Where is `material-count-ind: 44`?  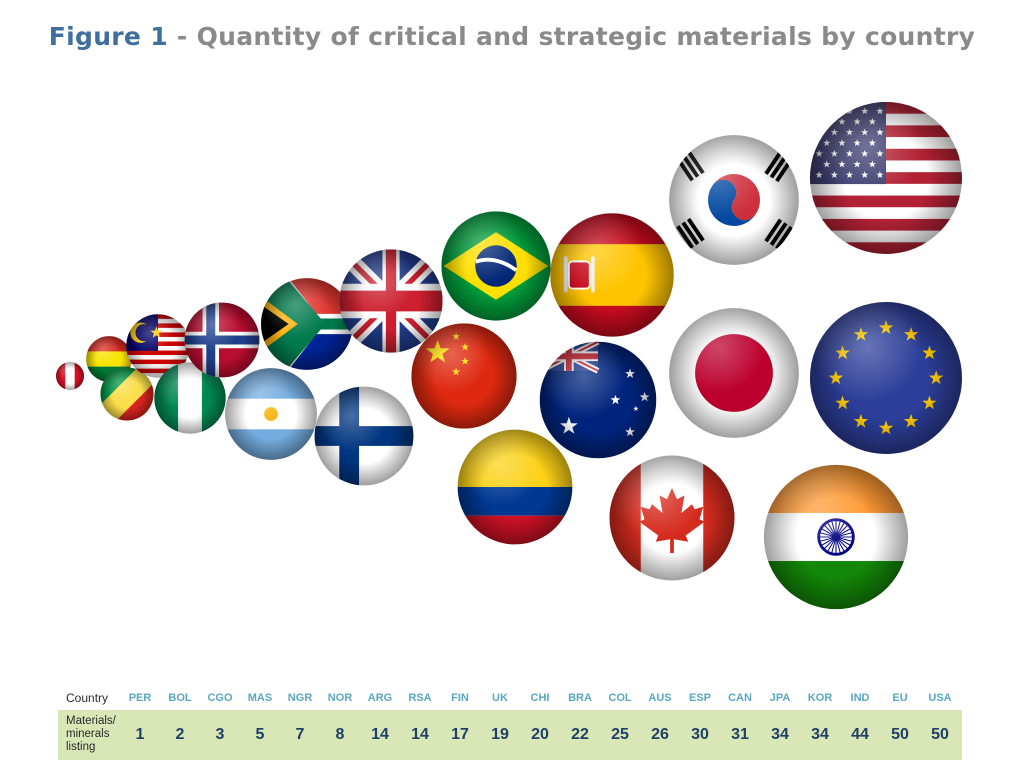 material-count-ind: 44 is located at coordinates (860, 734).